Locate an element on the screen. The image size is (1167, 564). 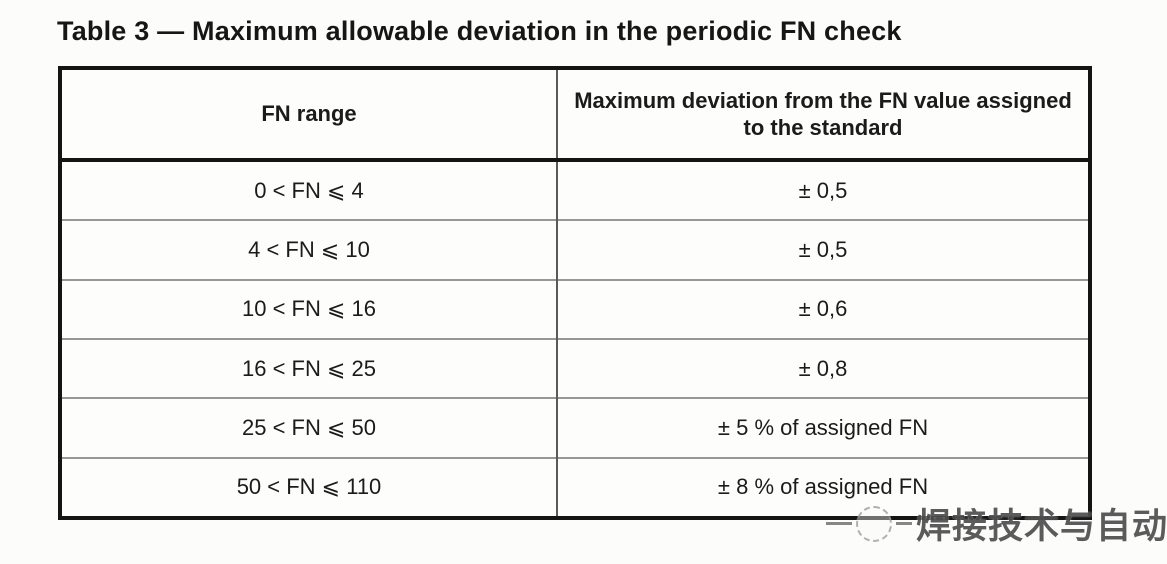
fn-range-cell: 25 < FN ⩽ 50 is located at coordinates (308, 427).